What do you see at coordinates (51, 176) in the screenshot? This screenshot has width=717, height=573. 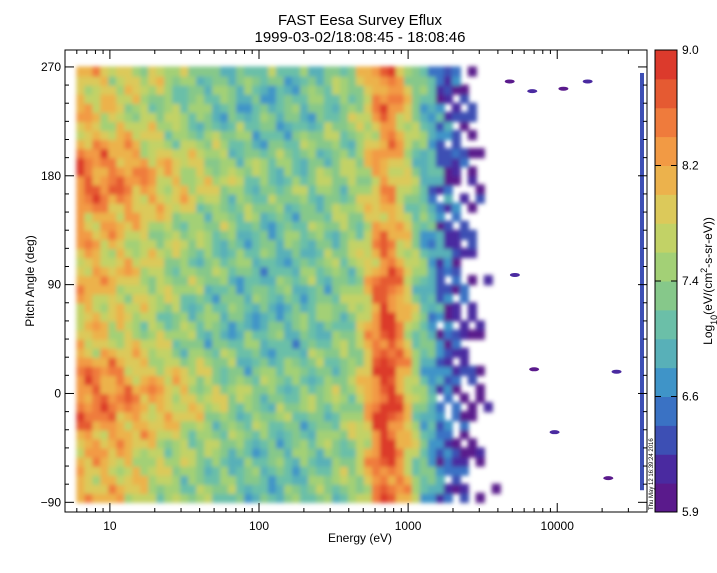 I see `y-tick-label: 180` at bounding box center [51, 176].